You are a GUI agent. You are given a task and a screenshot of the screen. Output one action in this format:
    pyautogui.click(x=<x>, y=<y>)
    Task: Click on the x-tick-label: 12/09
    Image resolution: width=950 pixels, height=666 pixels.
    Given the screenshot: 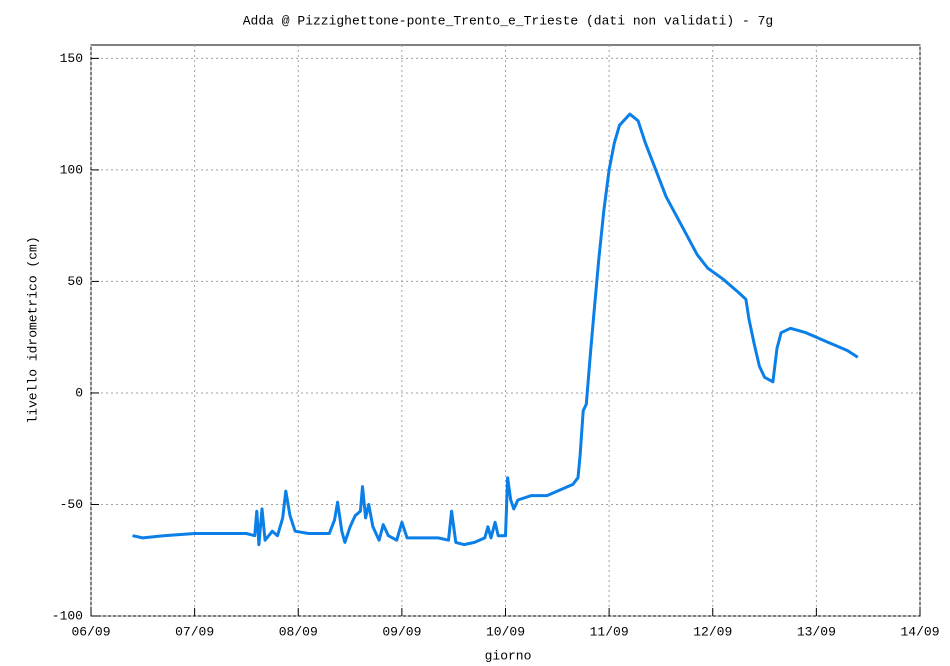 What is the action you would take?
    pyautogui.click(x=712, y=631)
    